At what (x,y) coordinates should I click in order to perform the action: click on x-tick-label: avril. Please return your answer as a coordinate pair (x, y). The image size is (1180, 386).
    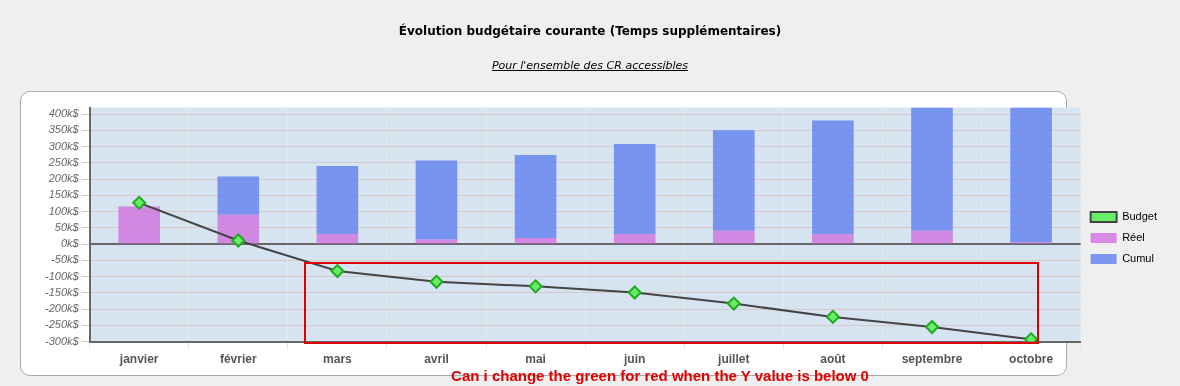
    Looking at the image, I should click on (436, 359).